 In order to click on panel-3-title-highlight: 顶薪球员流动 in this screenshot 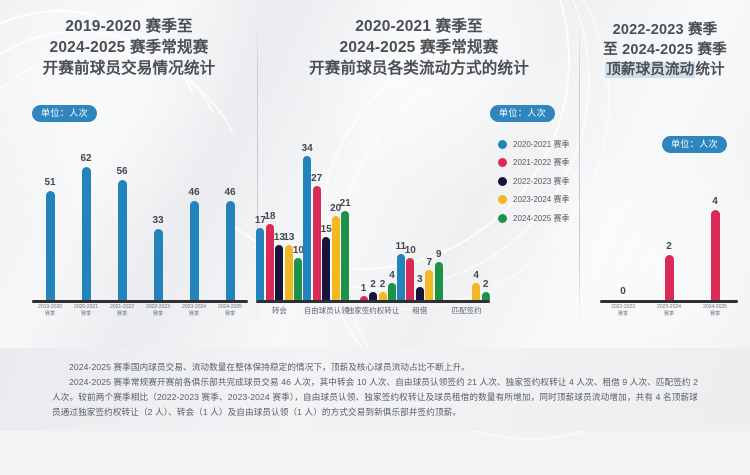, I will do `click(650, 70)`.